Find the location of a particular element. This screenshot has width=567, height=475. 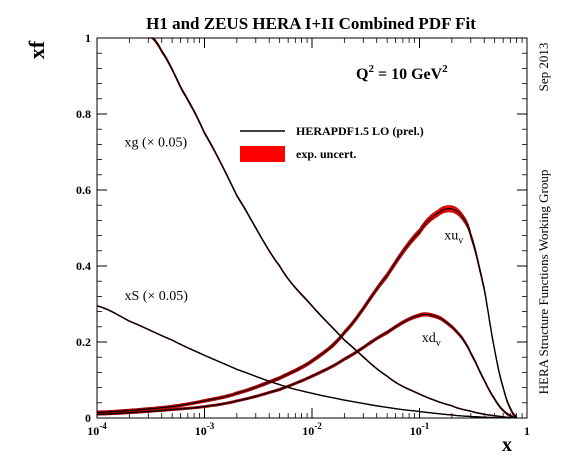

y-axis-label: xf is located at coordinates (36, 49).